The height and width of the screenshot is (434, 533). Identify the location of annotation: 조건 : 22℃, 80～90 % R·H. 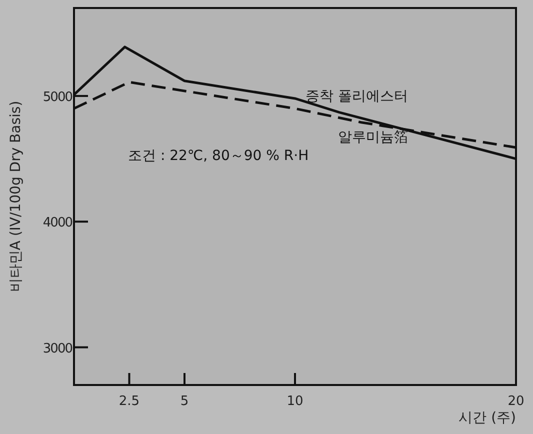
(218, 156).